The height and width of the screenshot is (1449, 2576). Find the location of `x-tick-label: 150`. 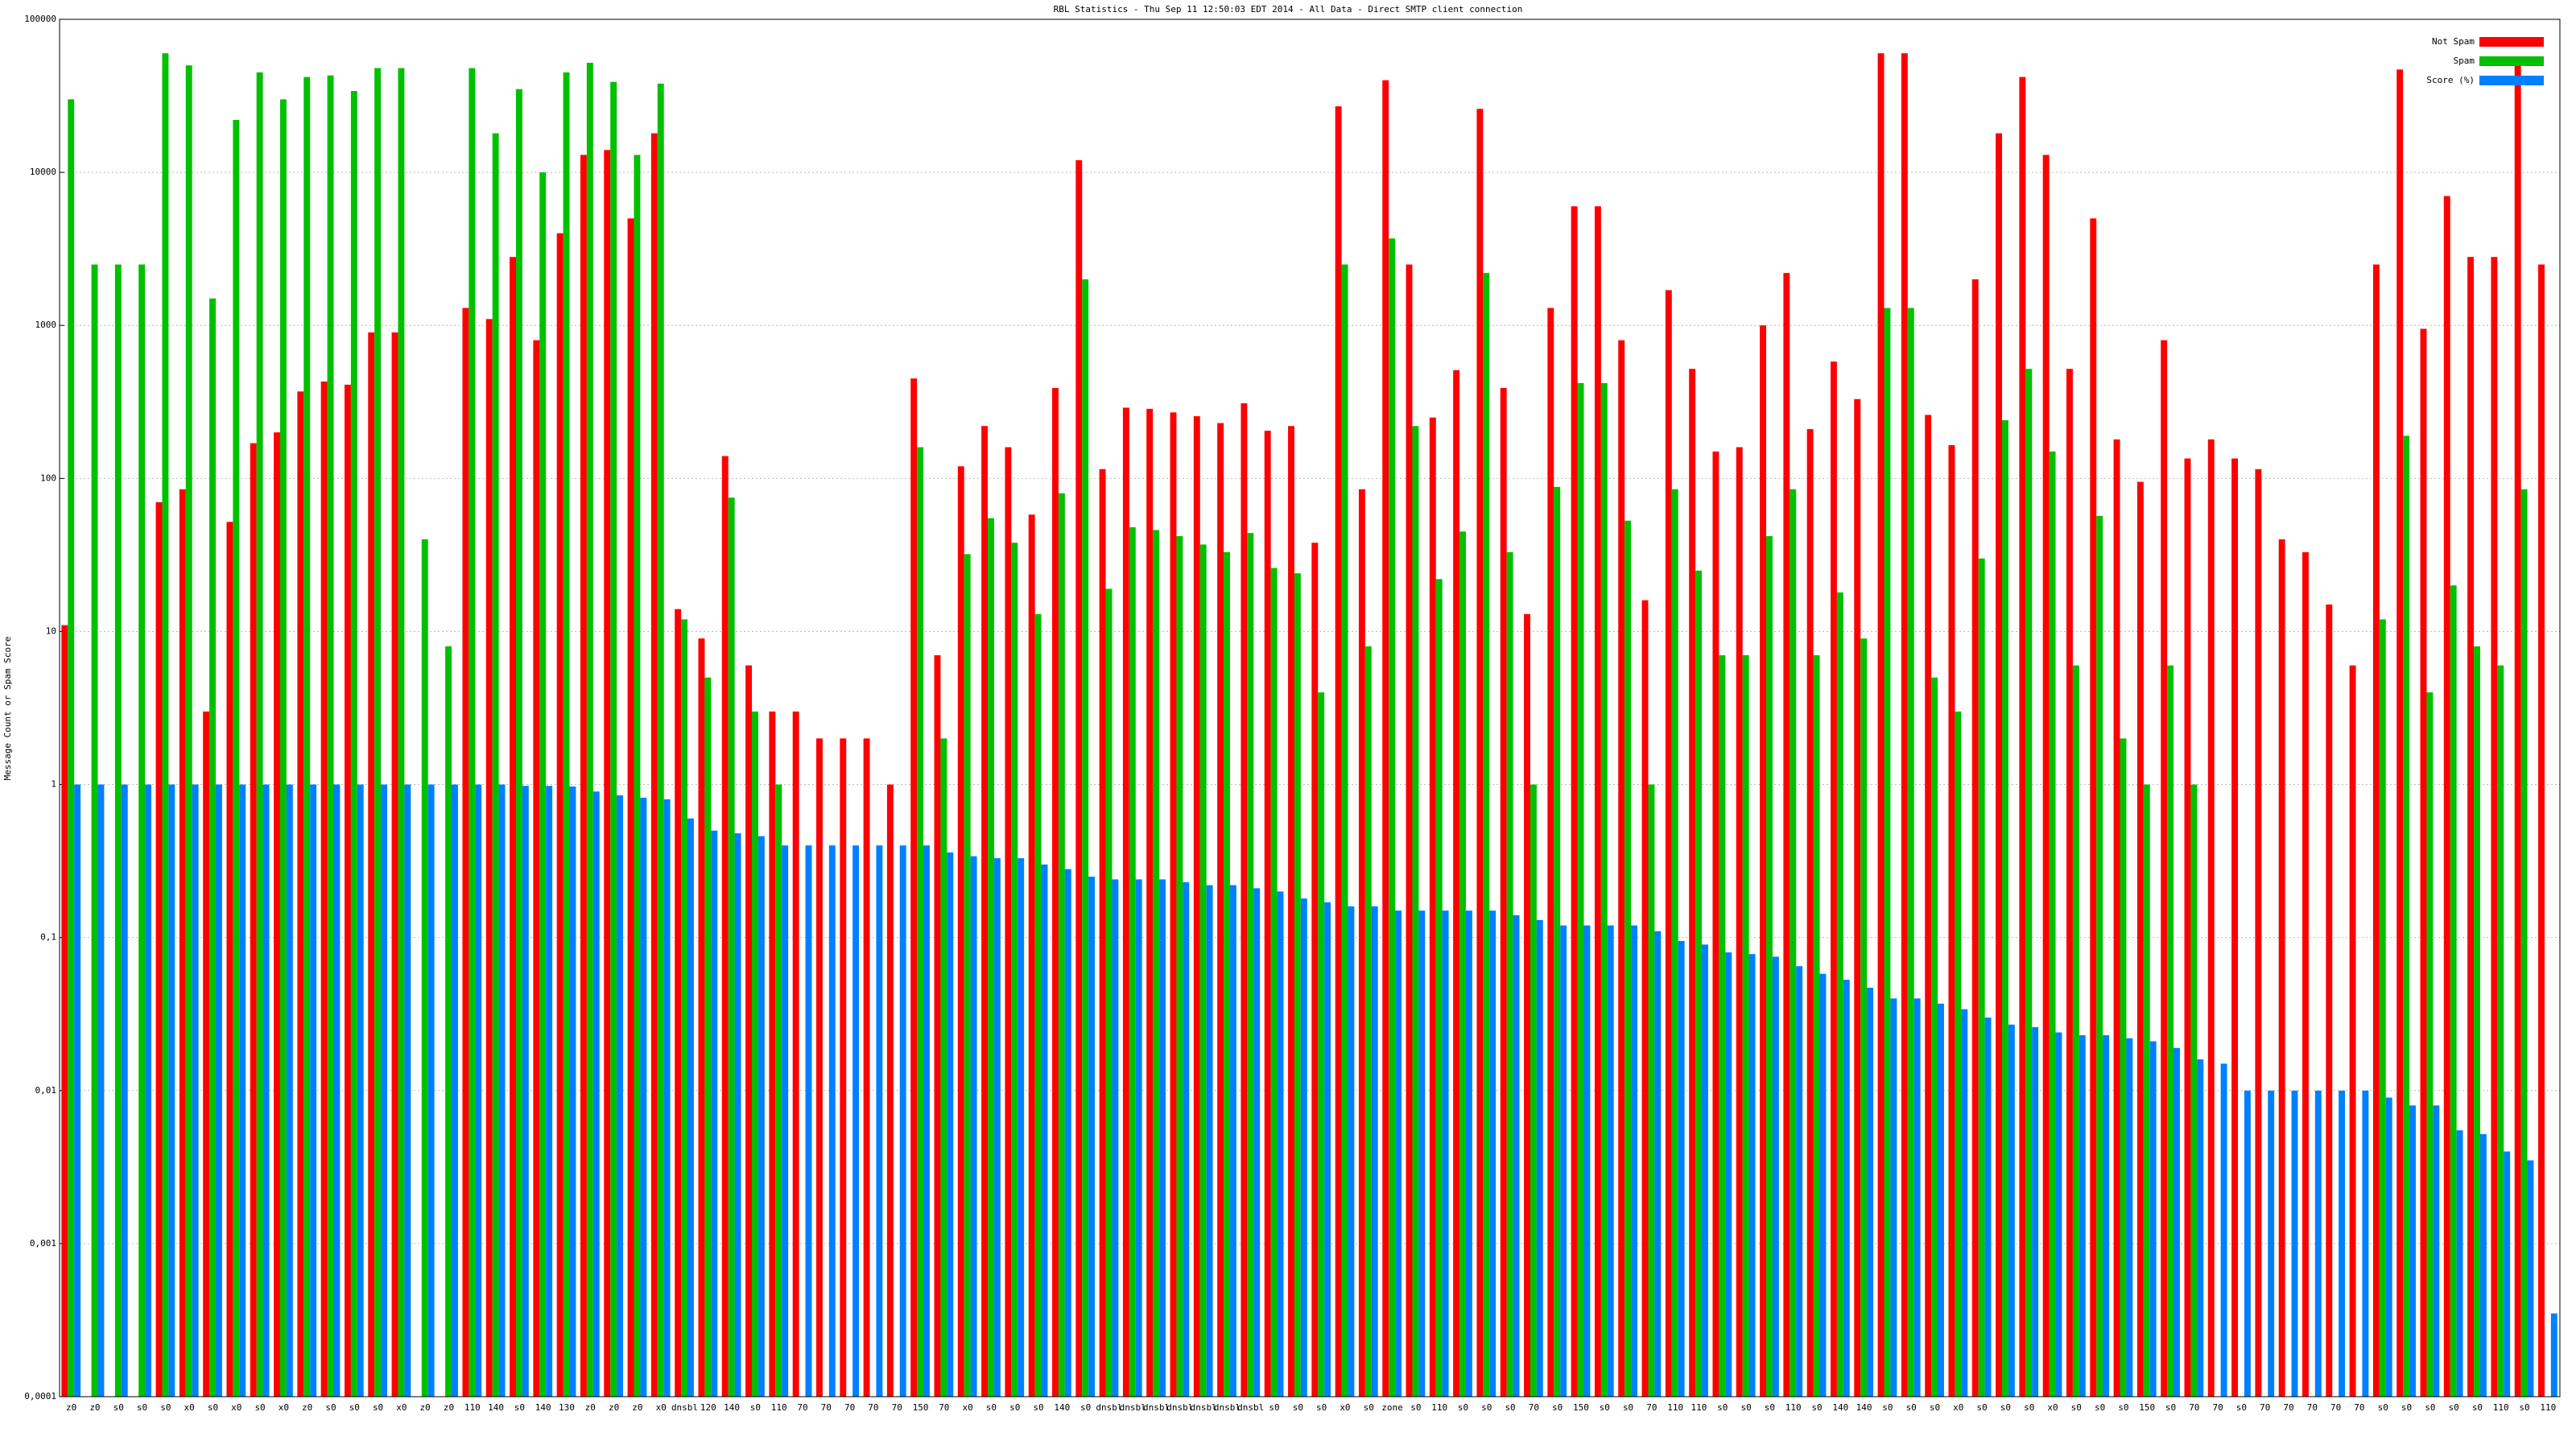

x-tick-label: 150 is located at coordinates (921, 1407).